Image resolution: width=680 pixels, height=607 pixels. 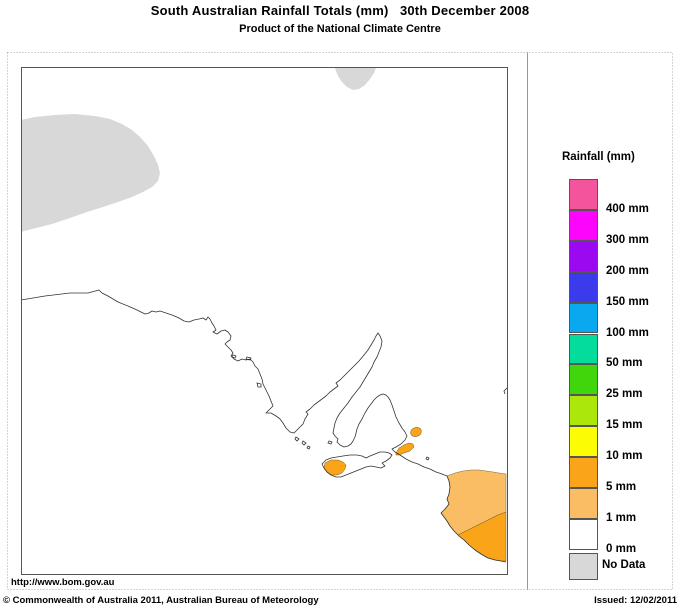 I want to click on legend-swatch-no-data, so click(x=583, y=566).